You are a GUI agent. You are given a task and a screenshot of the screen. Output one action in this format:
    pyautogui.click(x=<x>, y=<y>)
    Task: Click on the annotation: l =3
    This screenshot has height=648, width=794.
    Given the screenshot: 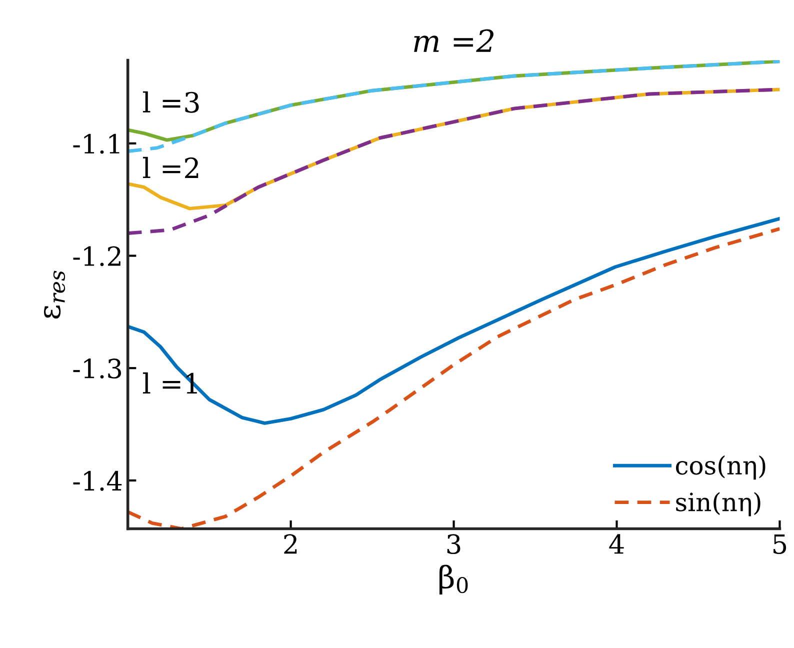 What is the action you would take?
    pyautogui.click(x=170, y=102)
    